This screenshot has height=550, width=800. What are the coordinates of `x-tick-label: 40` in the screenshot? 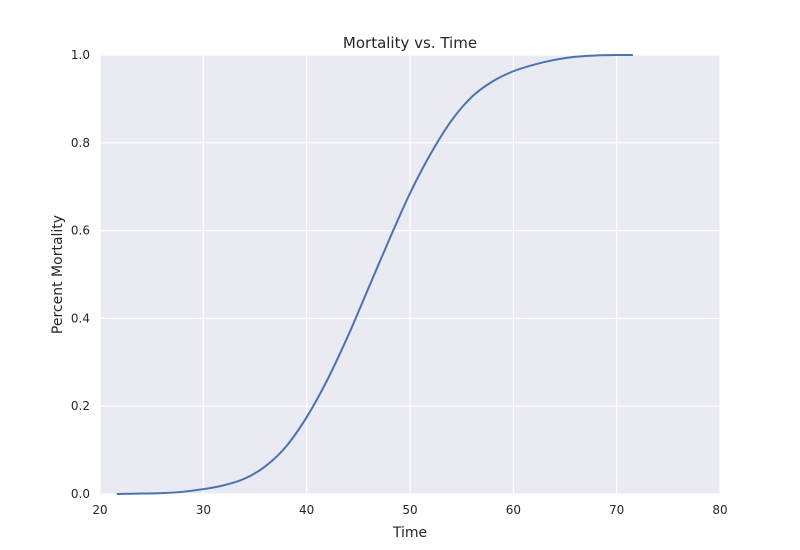 It's located at (306, 510).